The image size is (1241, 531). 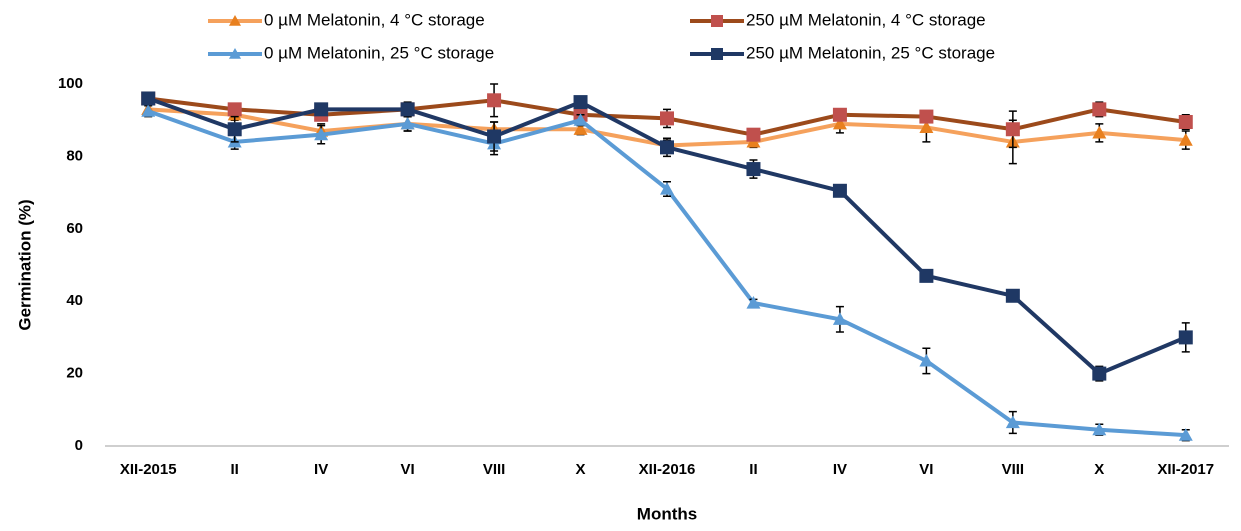 What do you see at coordinates (70, 83) in the screenshot?
I see `y-tick-label: 100` at bounding box center [70, 83].